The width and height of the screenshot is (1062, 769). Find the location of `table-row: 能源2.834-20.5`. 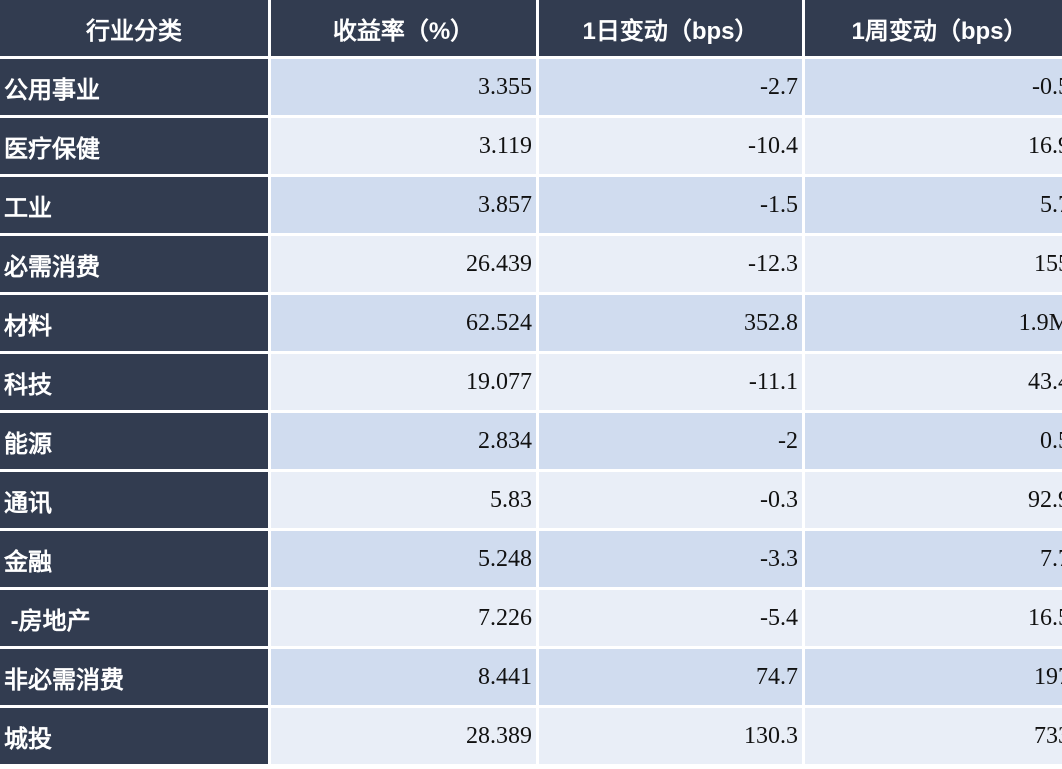

table-row: 能源2.834-20.5 is located at coordinates (531, 441).